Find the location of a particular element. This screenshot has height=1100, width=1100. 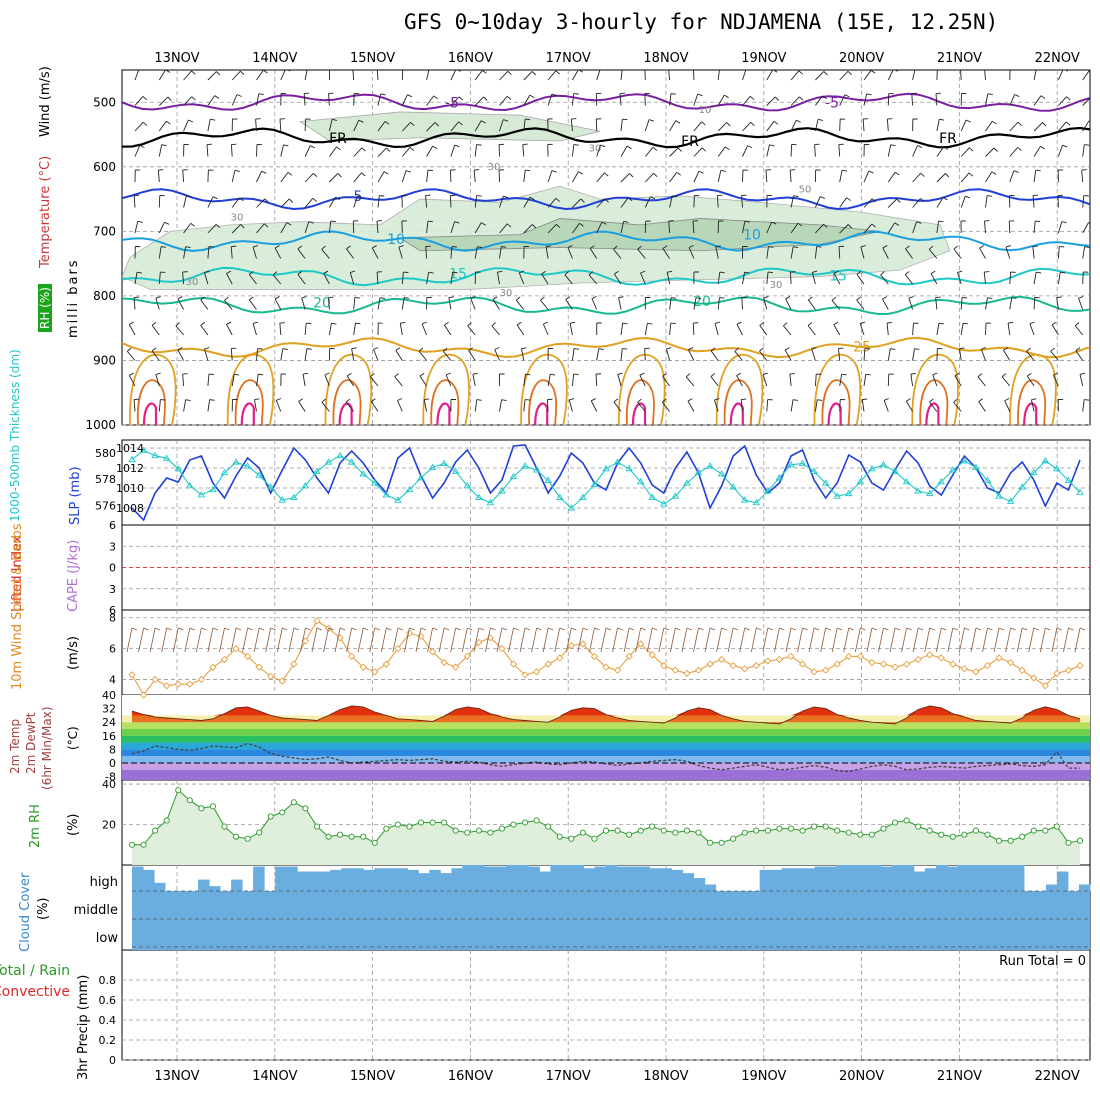

cloud-high-bar is located at coordinates (589, 879).